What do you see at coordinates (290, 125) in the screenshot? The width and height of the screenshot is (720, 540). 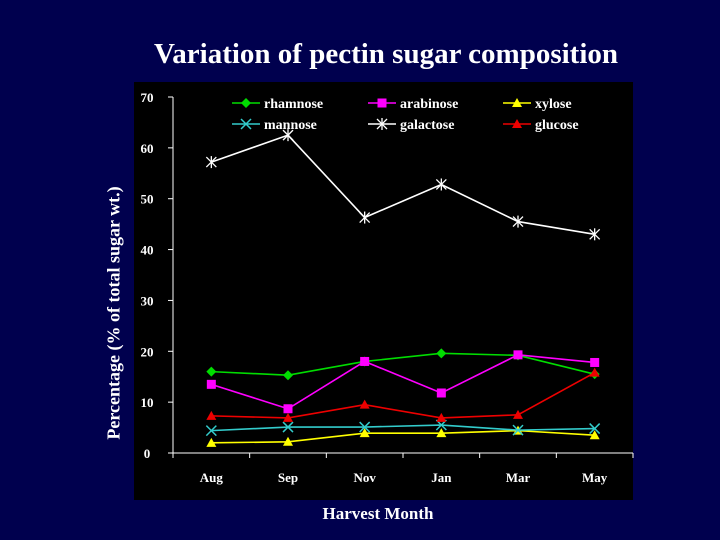 I see `legend-label: mannose` at bounding box center [290, 125].